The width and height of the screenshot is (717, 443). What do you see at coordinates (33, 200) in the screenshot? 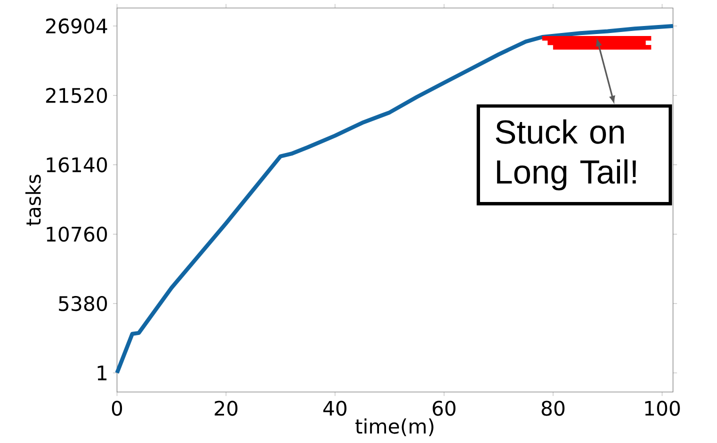
I see `y-axis-title: tasks` at bounding box center [33, 200].